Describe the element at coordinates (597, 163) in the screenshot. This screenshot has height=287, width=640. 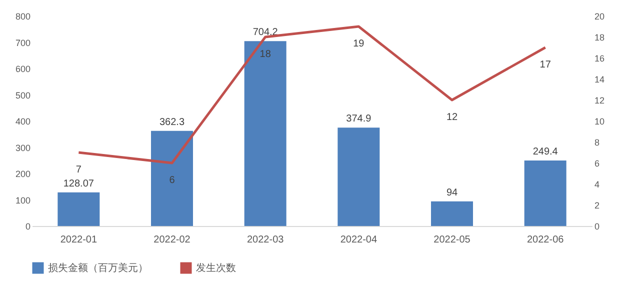
I see `y2-tick-label: 6` at that location.